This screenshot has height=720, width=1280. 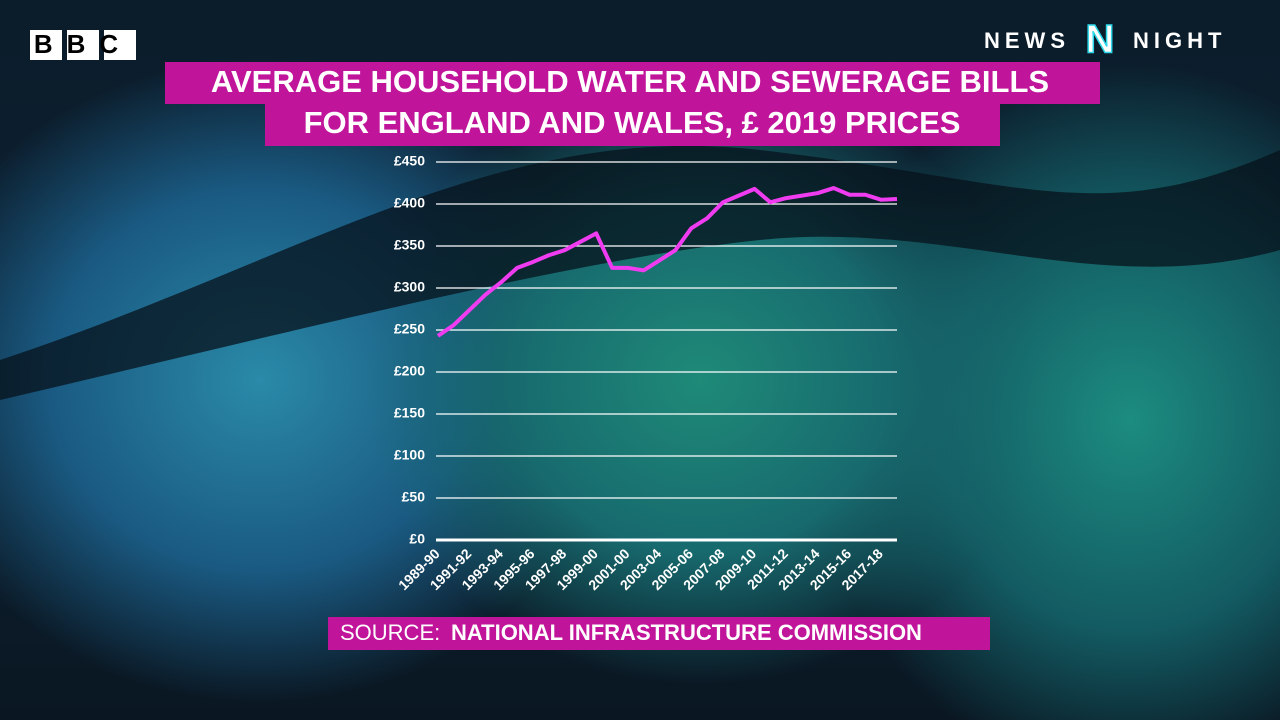 What do you see at coordinates (414, 497) in the screenshot?
I see `y-tick-label: £50` at bounding box center [414, 497].